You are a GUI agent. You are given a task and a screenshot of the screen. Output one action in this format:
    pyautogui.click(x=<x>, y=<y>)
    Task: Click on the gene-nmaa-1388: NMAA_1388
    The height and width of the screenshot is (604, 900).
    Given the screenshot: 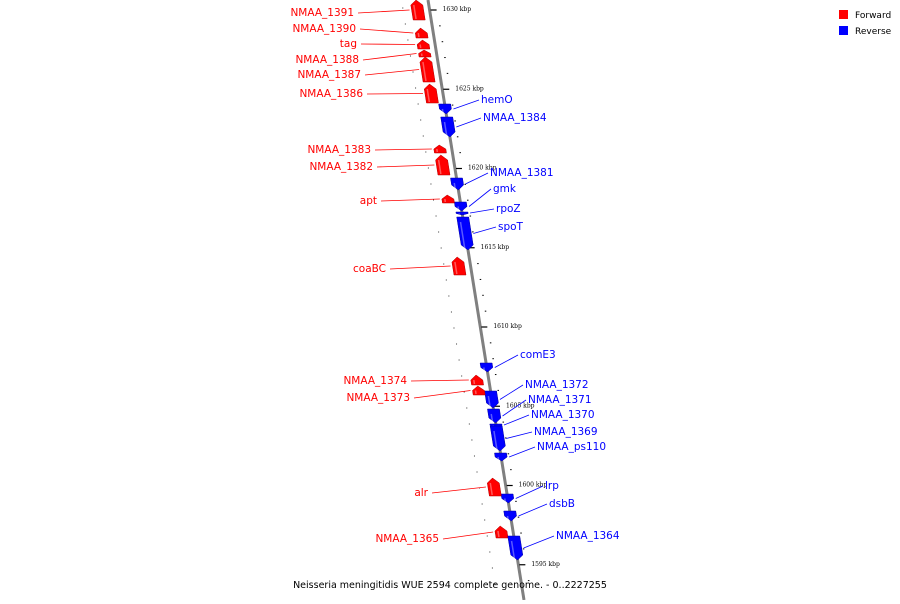 What is the action you would take?
    pyautogui.click(x=363, y=58)
    